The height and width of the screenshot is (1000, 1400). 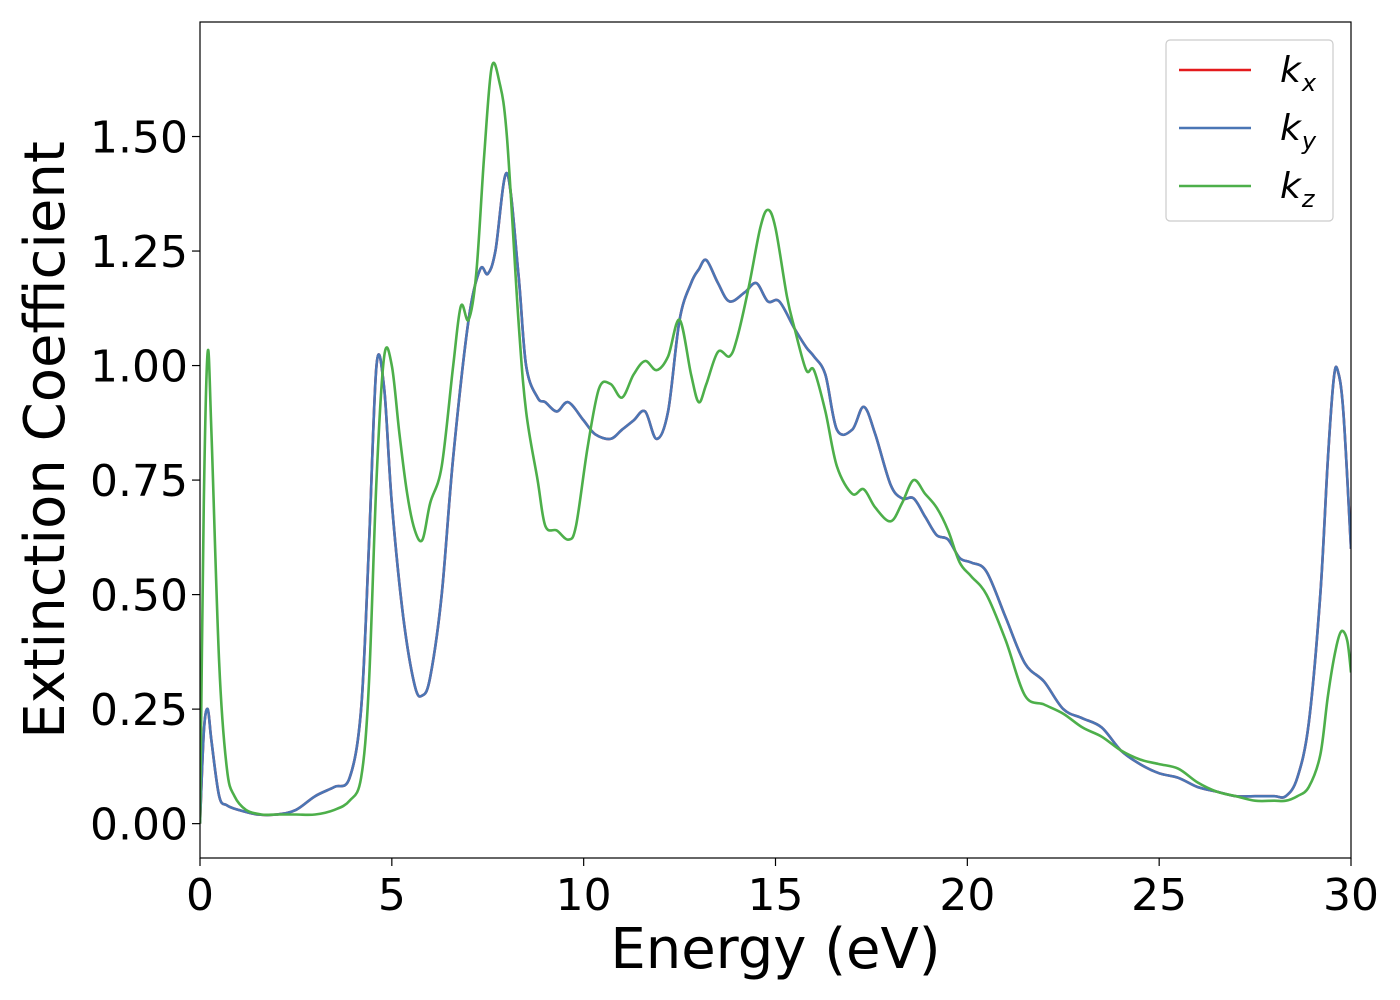 What do you see at coordinates (967, 895) in the screenshot?
I see `x-tick-label: 20` at bounding box center [967, 895].